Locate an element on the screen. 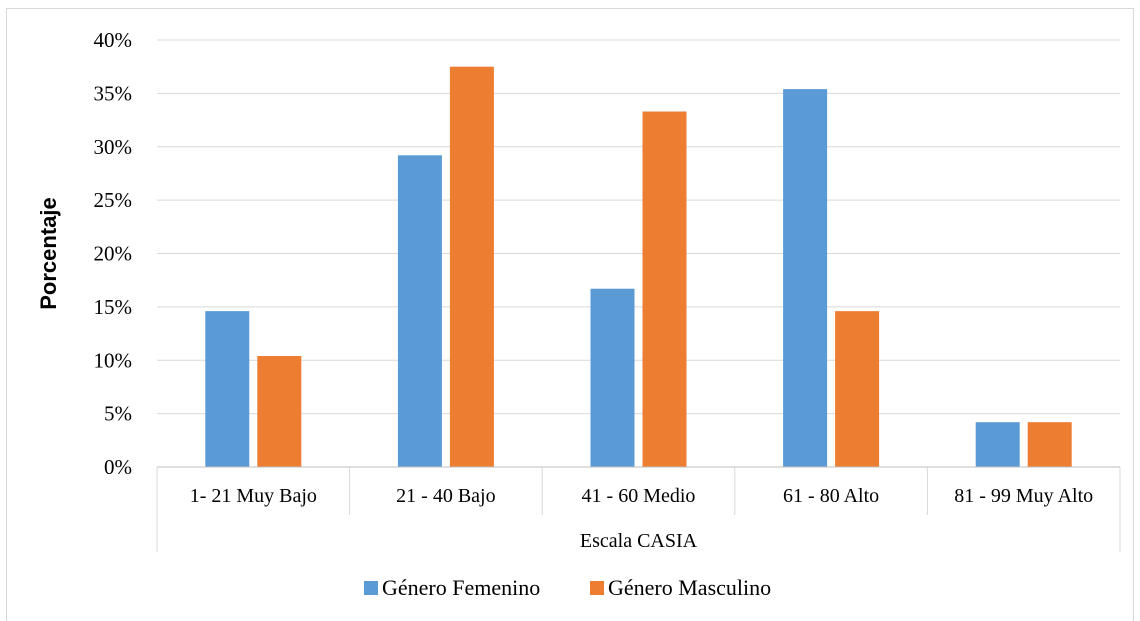  y-tick-label: 40% is located at coordinates (113, 40).